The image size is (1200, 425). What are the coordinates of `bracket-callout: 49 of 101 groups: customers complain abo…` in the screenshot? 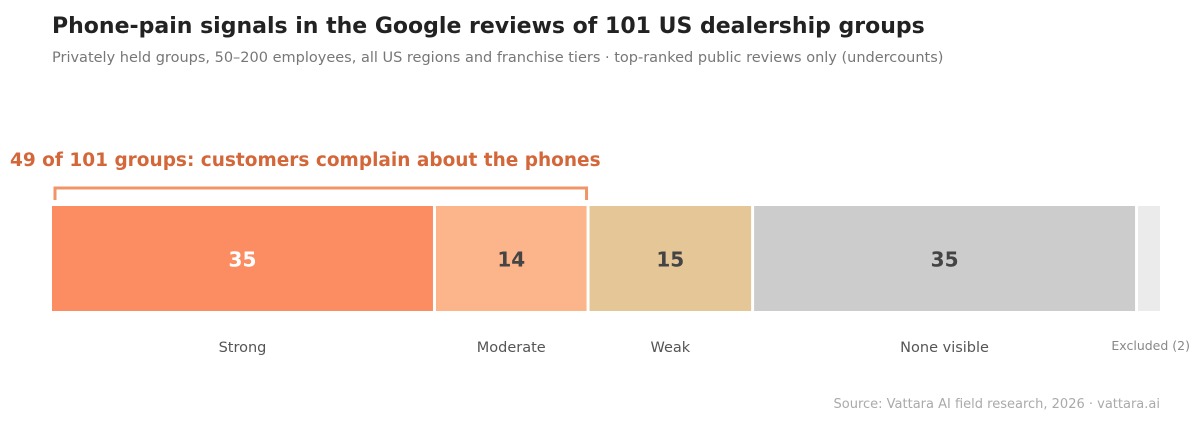 It's located at (305, 160).